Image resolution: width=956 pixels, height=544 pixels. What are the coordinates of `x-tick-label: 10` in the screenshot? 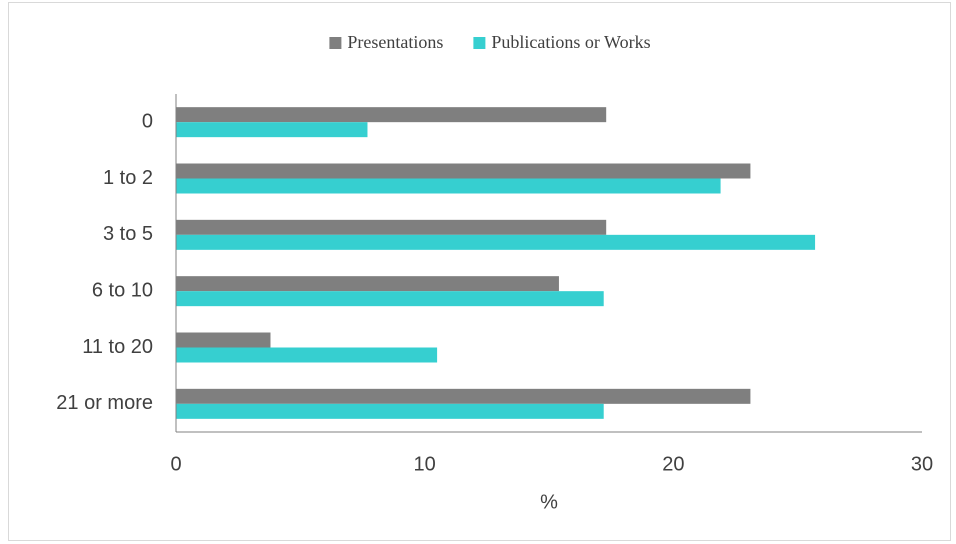 It's located at (425, 464).